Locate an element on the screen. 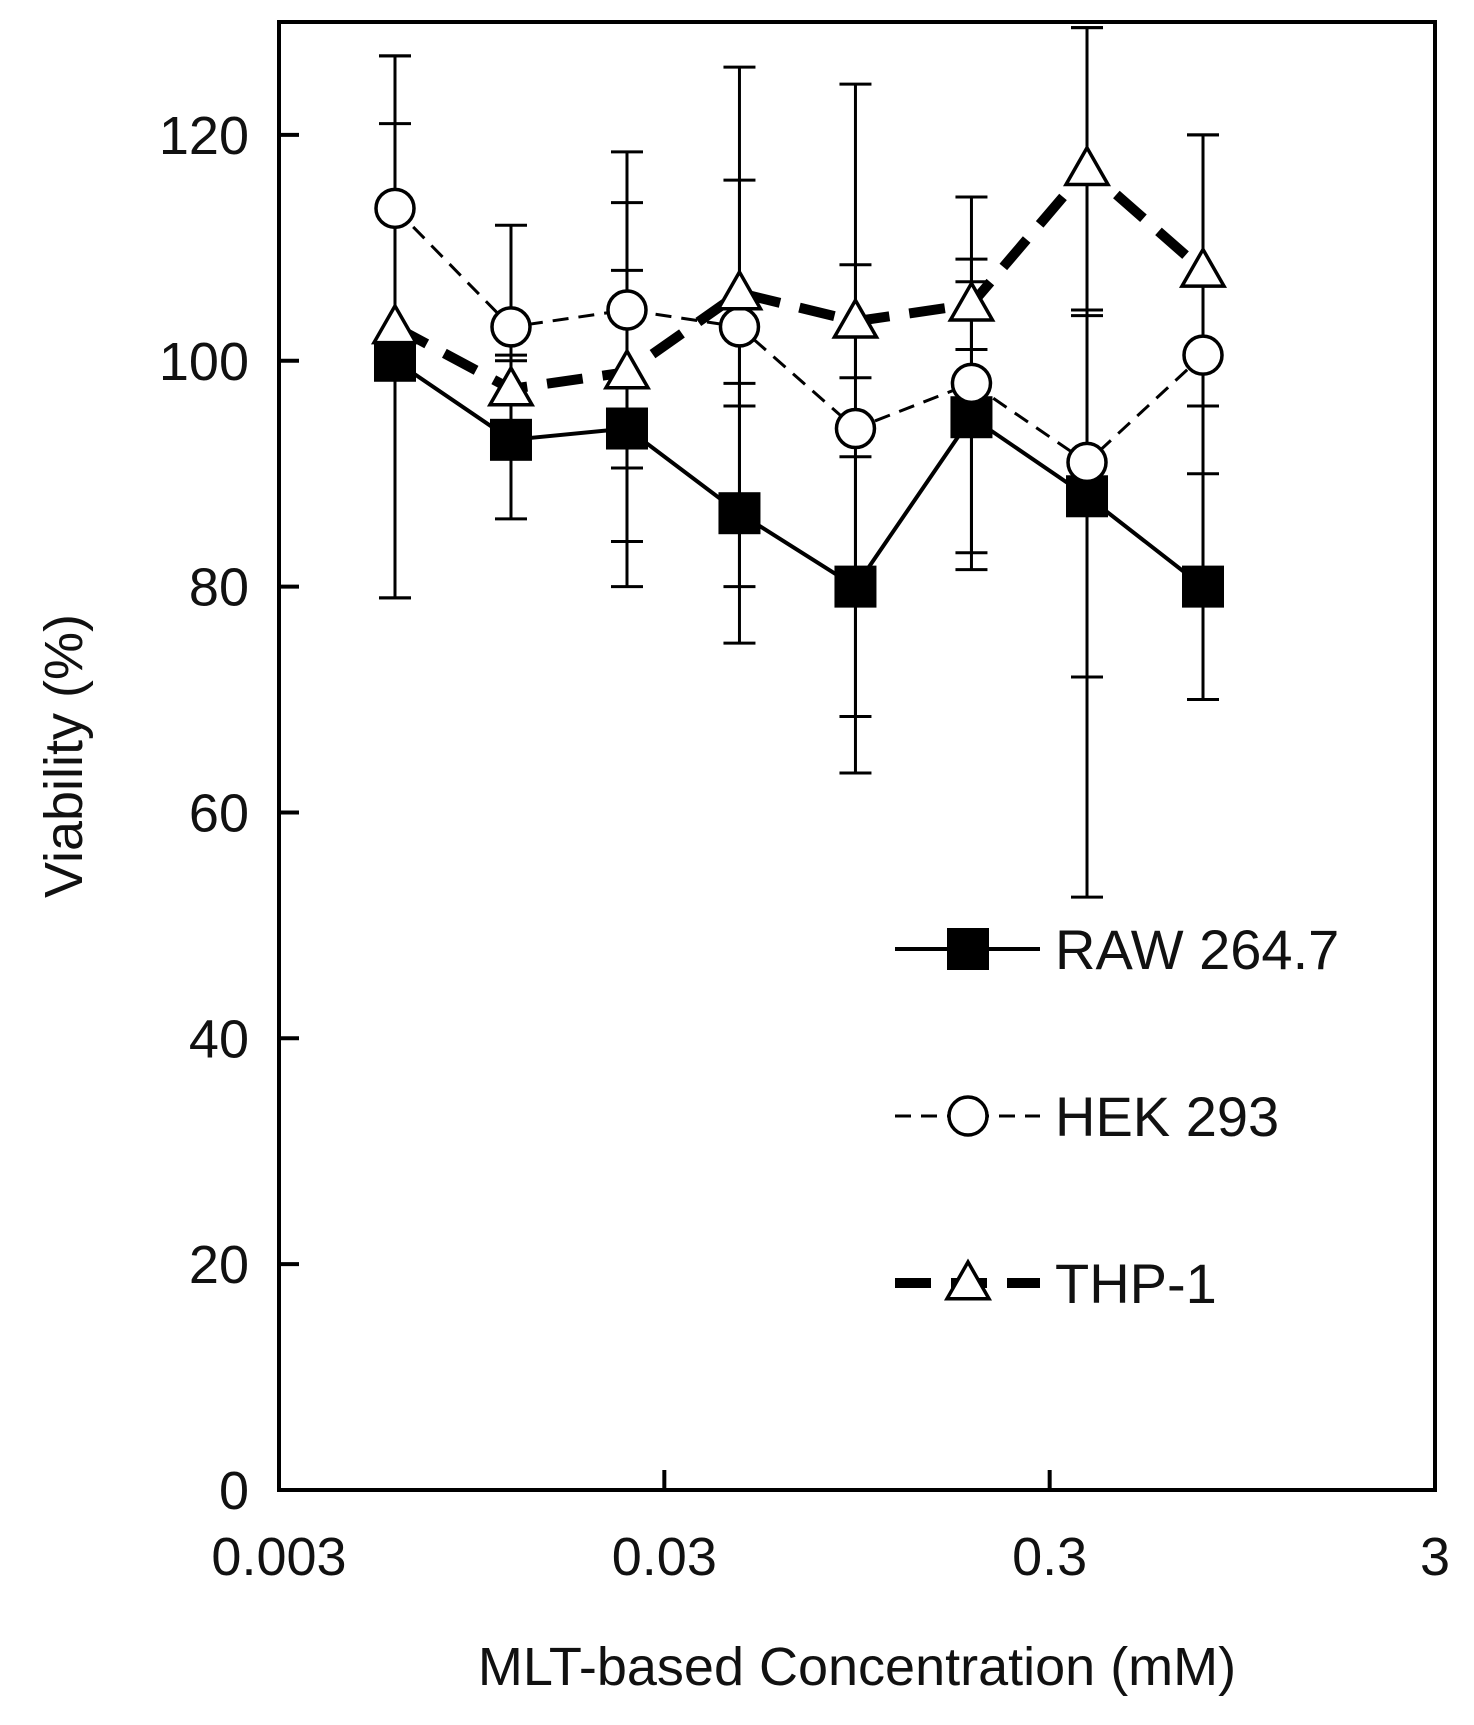  legend: RAW 264.7 HEK 293 THP-1 is located at coordinates (1117, 1116).